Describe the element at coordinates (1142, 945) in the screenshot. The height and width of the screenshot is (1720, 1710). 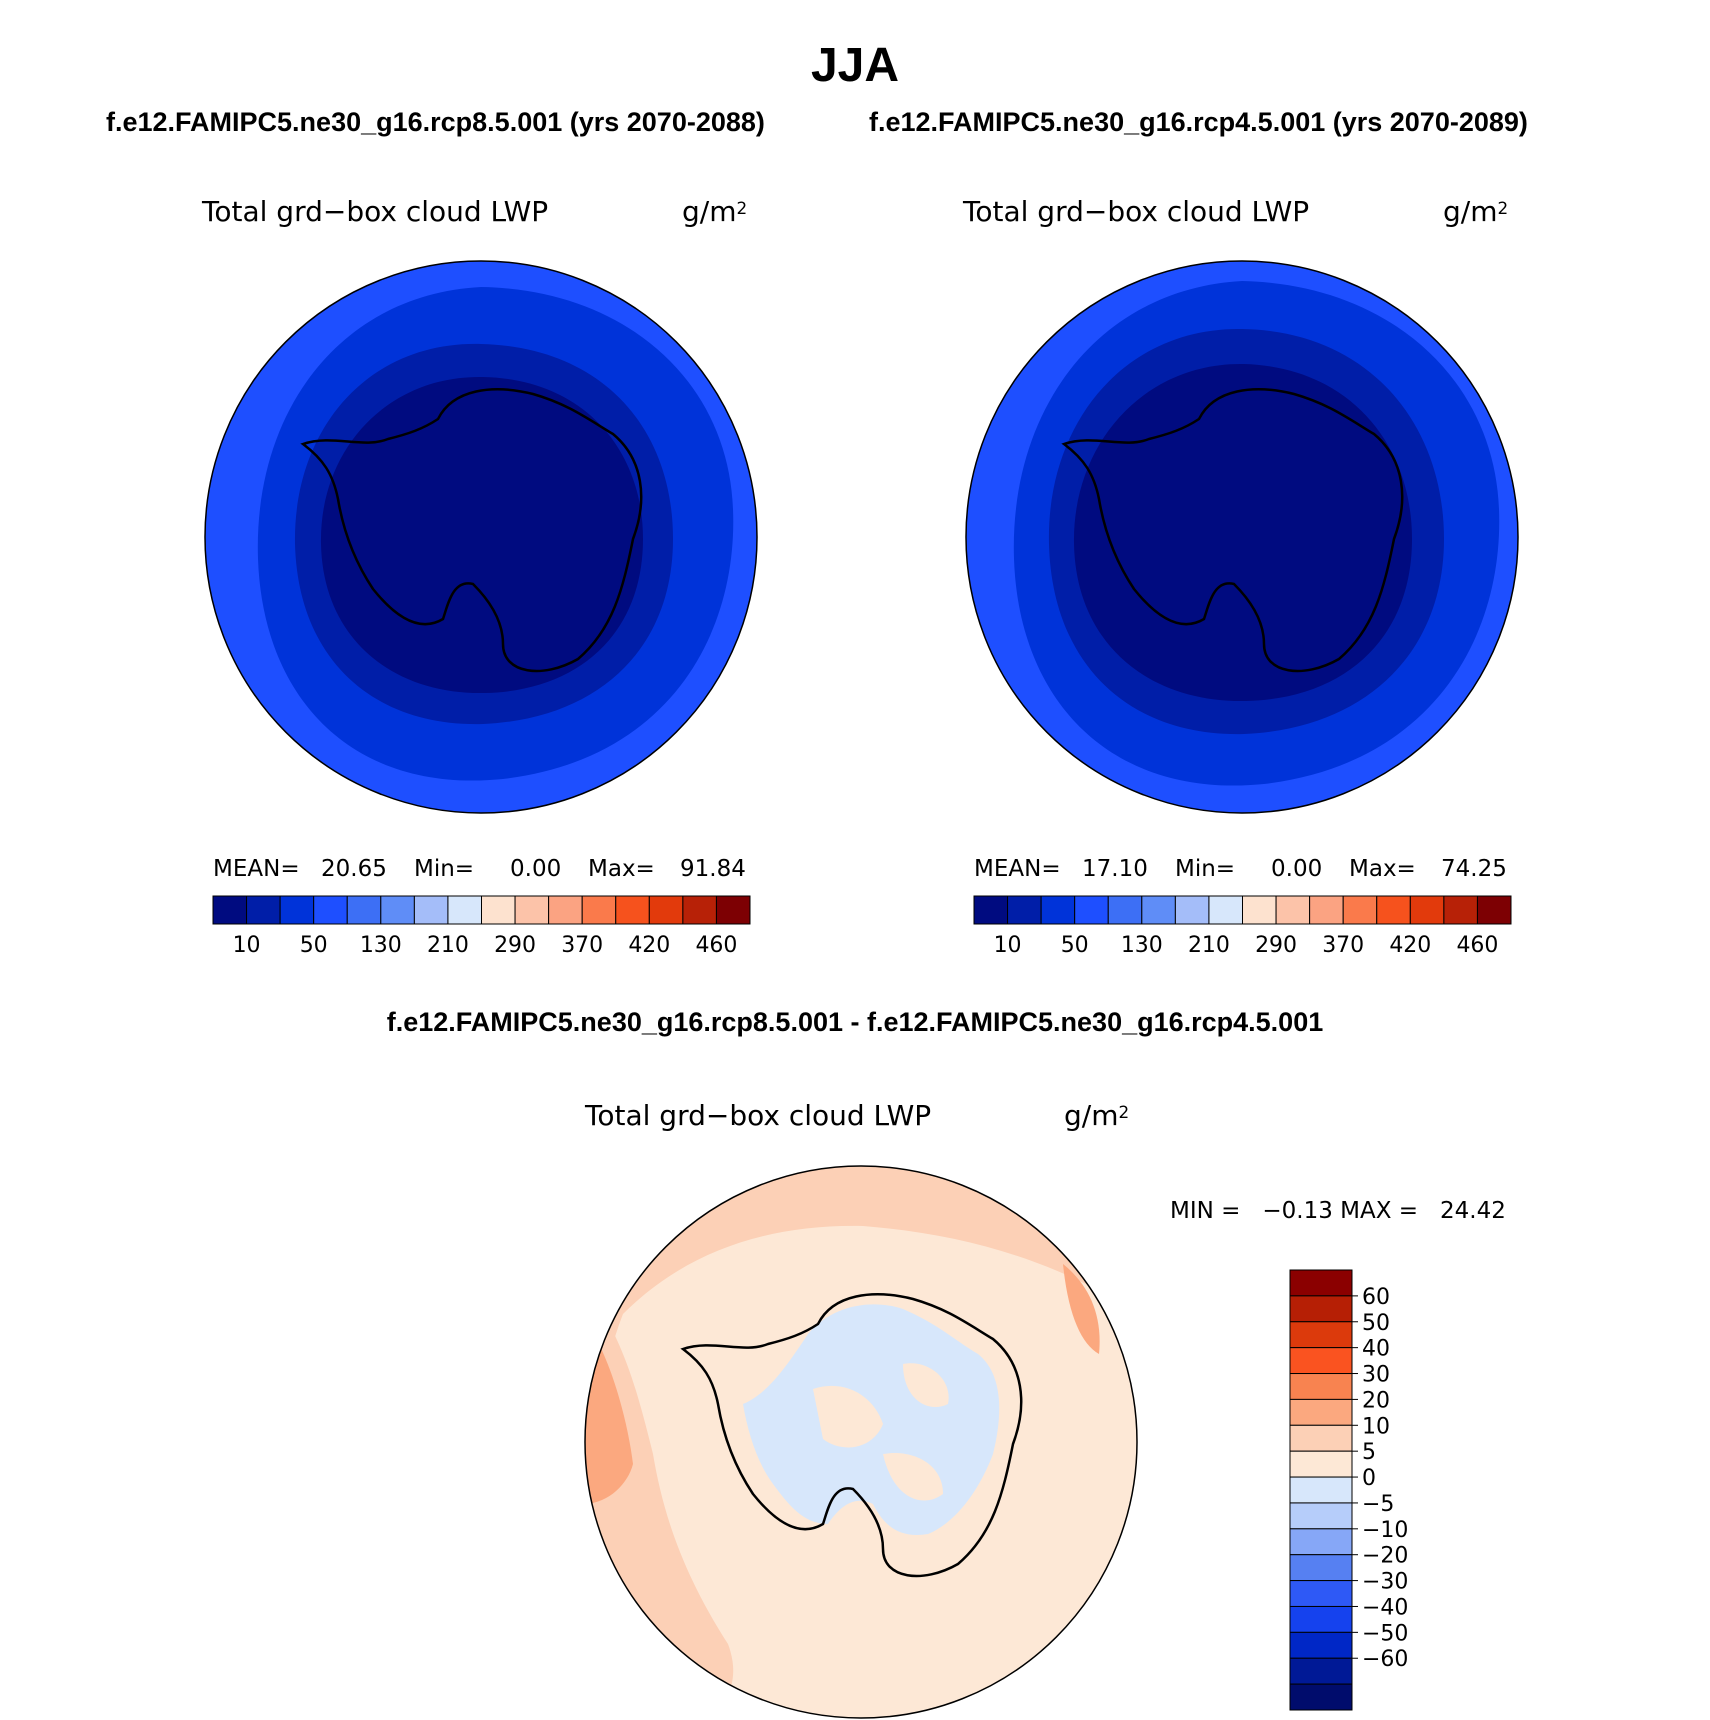
I see `panel2-colorbar-tick-label: 130` at that location.